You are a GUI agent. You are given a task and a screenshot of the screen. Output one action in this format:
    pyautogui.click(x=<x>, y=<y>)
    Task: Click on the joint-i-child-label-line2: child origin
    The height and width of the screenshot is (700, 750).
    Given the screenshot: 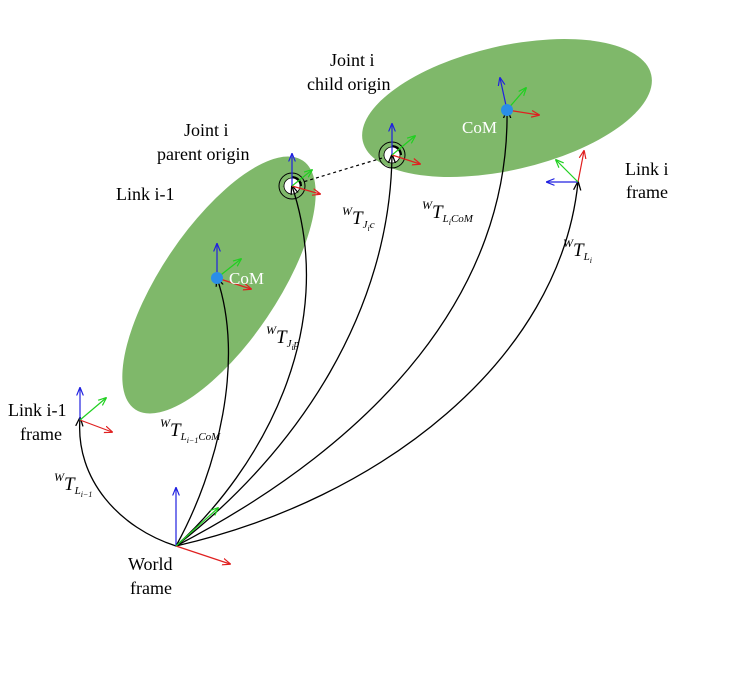 What is the action you would take?
    pyautogui.click(x=349, y=84)
    